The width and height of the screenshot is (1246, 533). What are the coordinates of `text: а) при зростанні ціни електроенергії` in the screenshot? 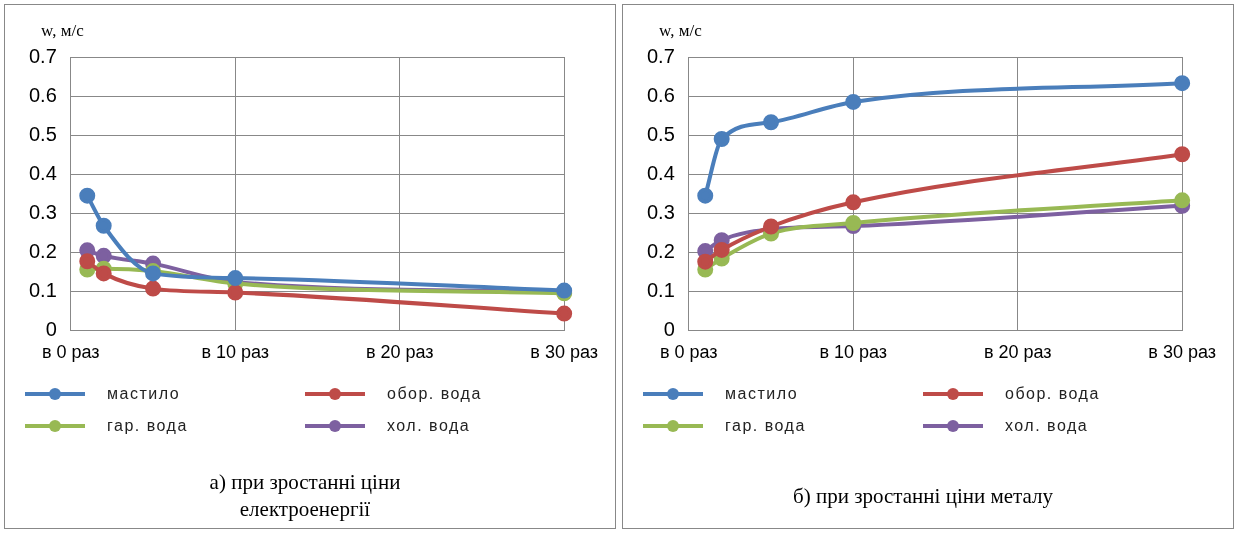 It's located at (305, 496).